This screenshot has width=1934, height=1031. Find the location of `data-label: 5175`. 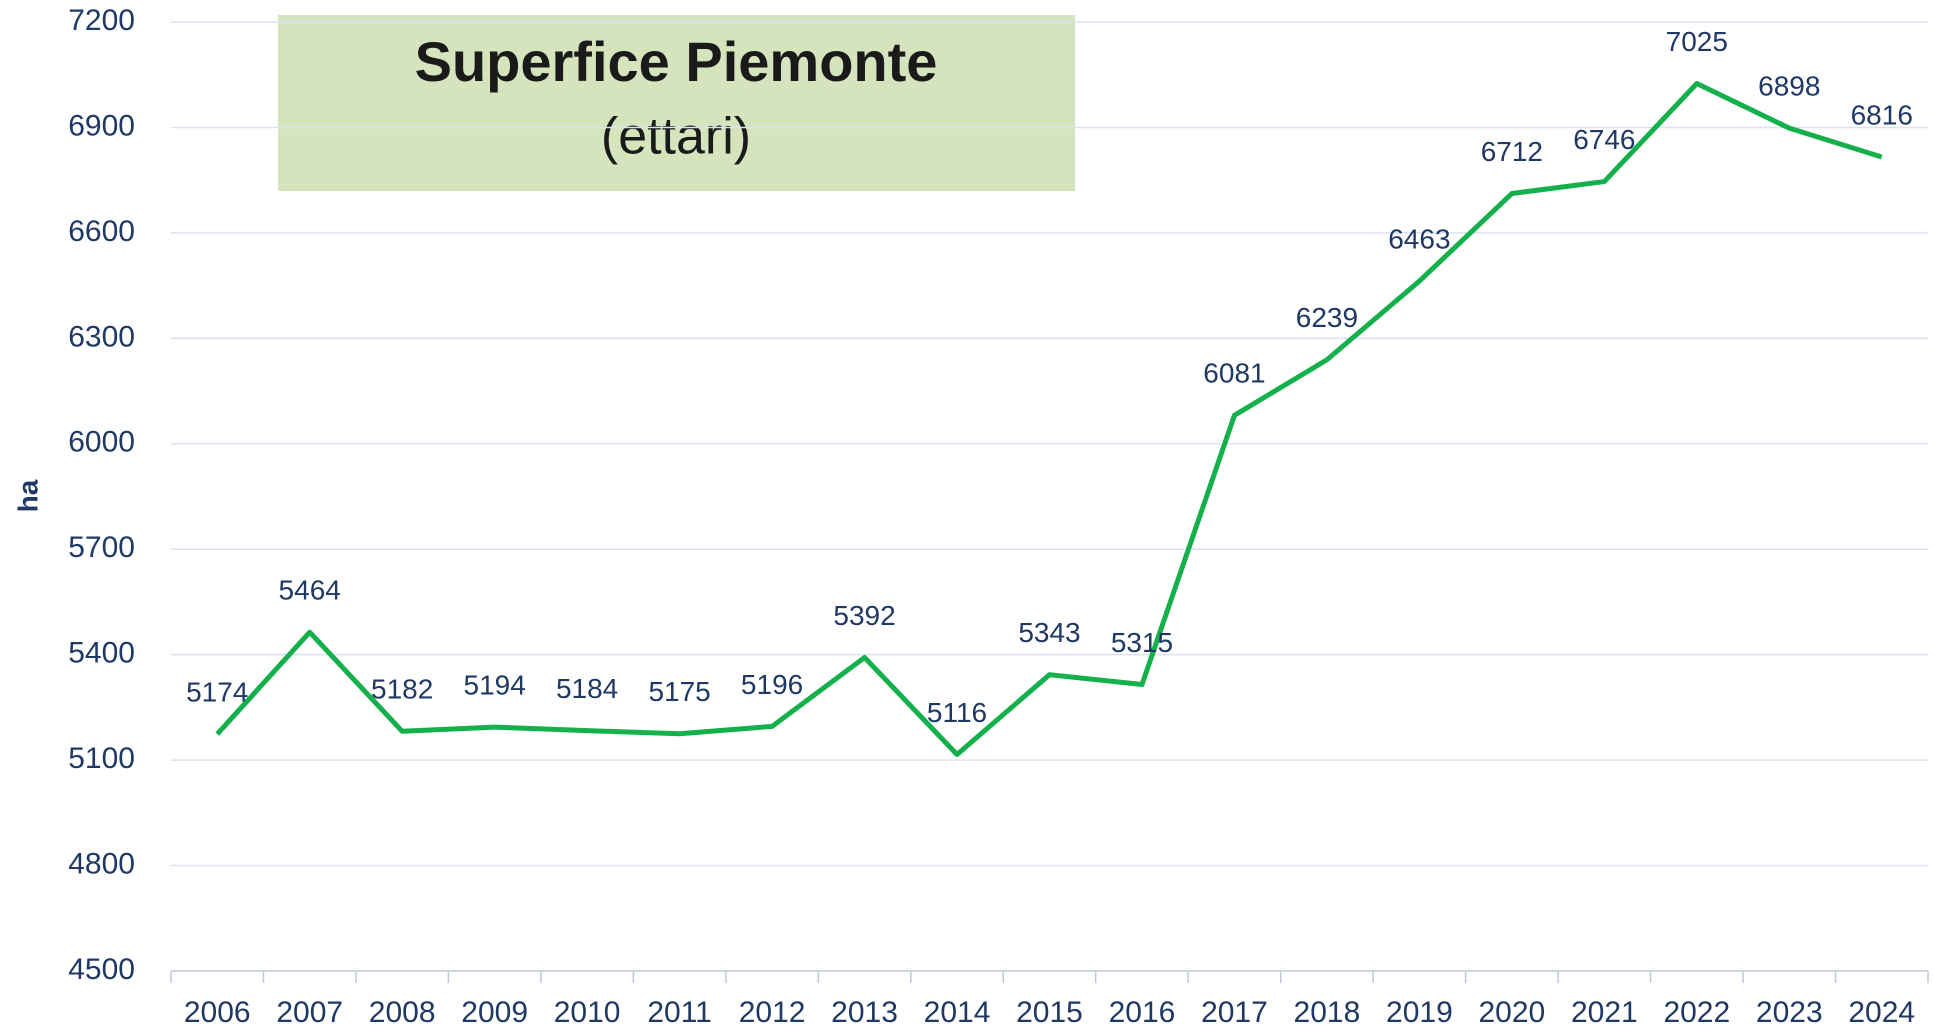

data-label: 5175 is located at coordinates (679, 691).